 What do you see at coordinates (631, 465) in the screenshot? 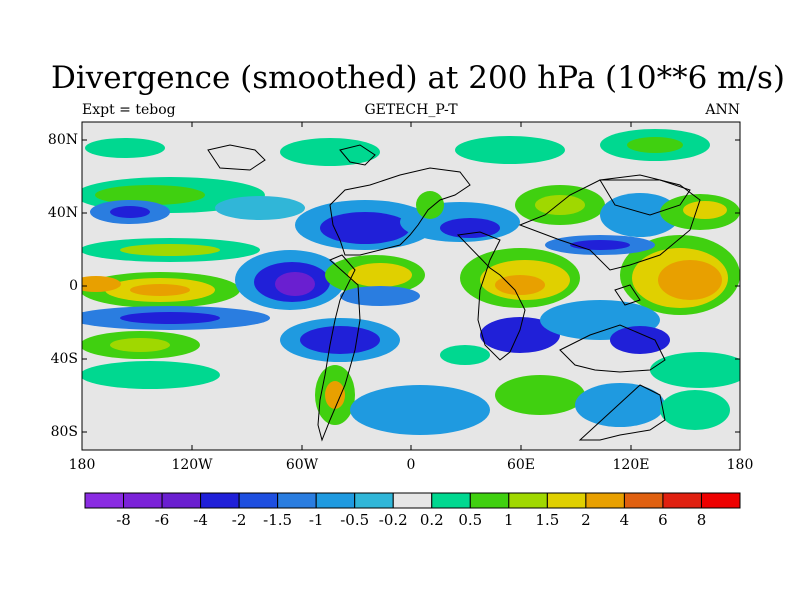
I see `lon-label-120e: 120E` at bounding box center [631, 465].